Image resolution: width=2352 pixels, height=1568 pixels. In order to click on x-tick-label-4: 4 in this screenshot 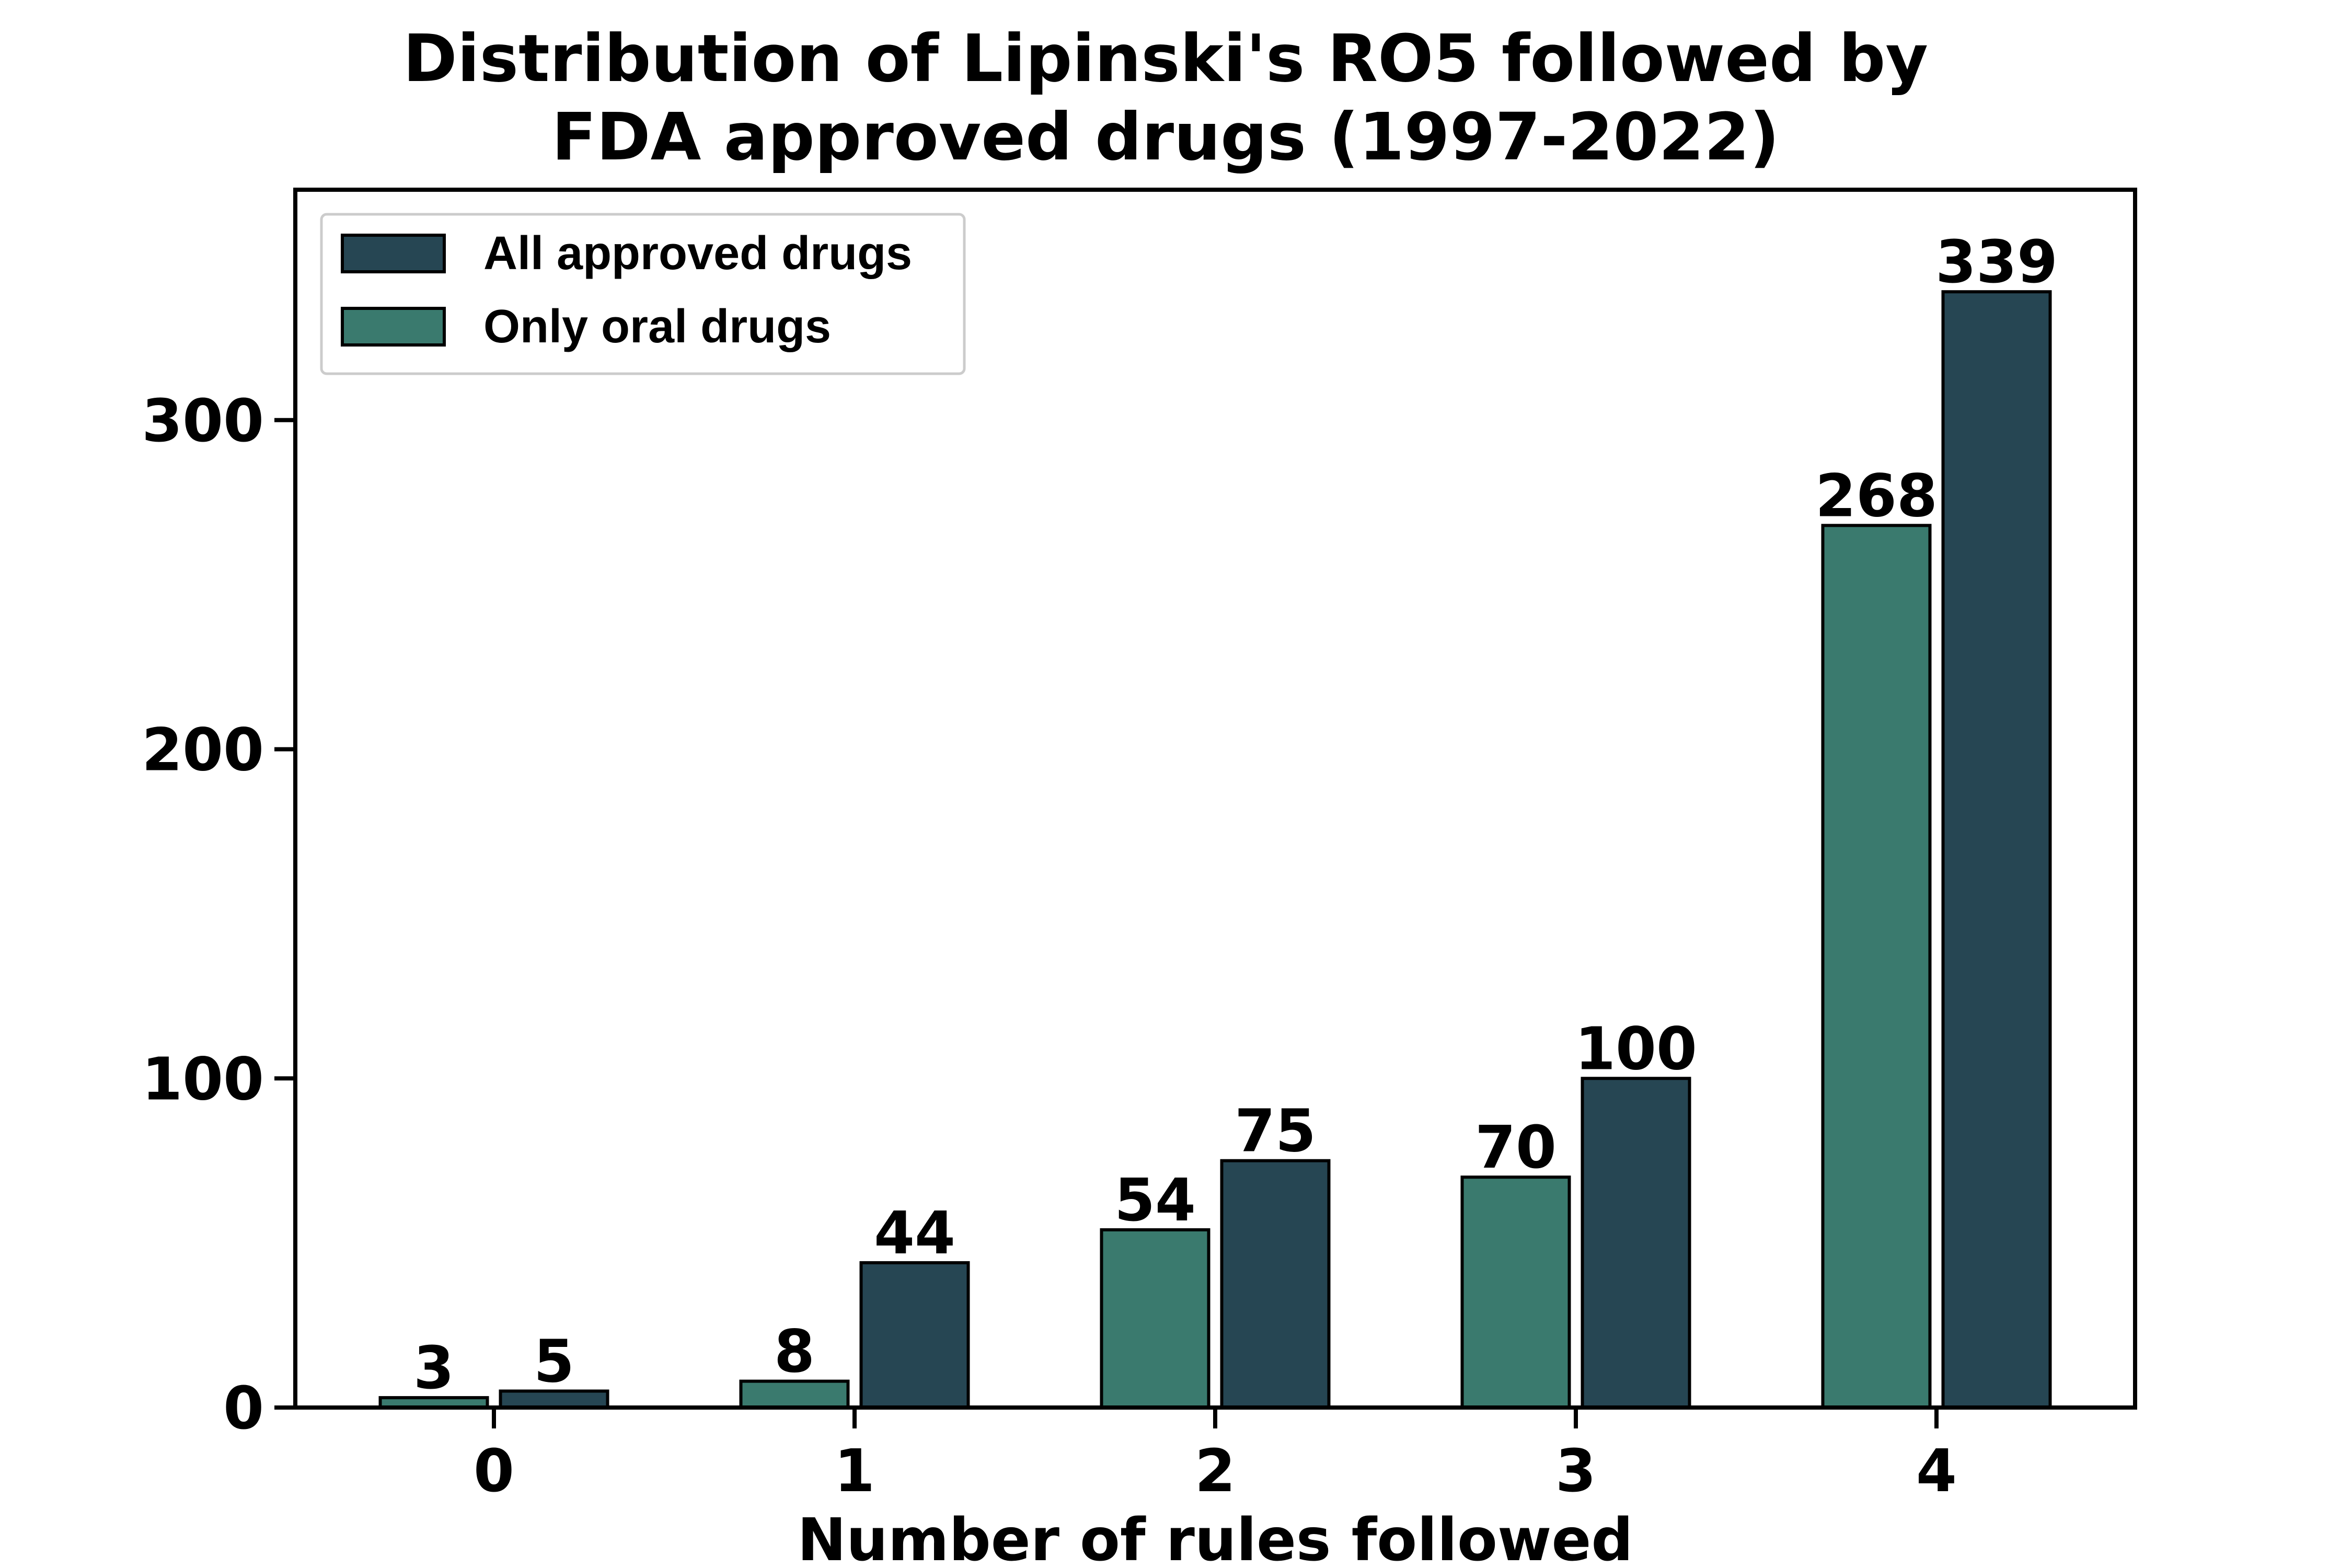, I will do `click(1936, 1471)`.